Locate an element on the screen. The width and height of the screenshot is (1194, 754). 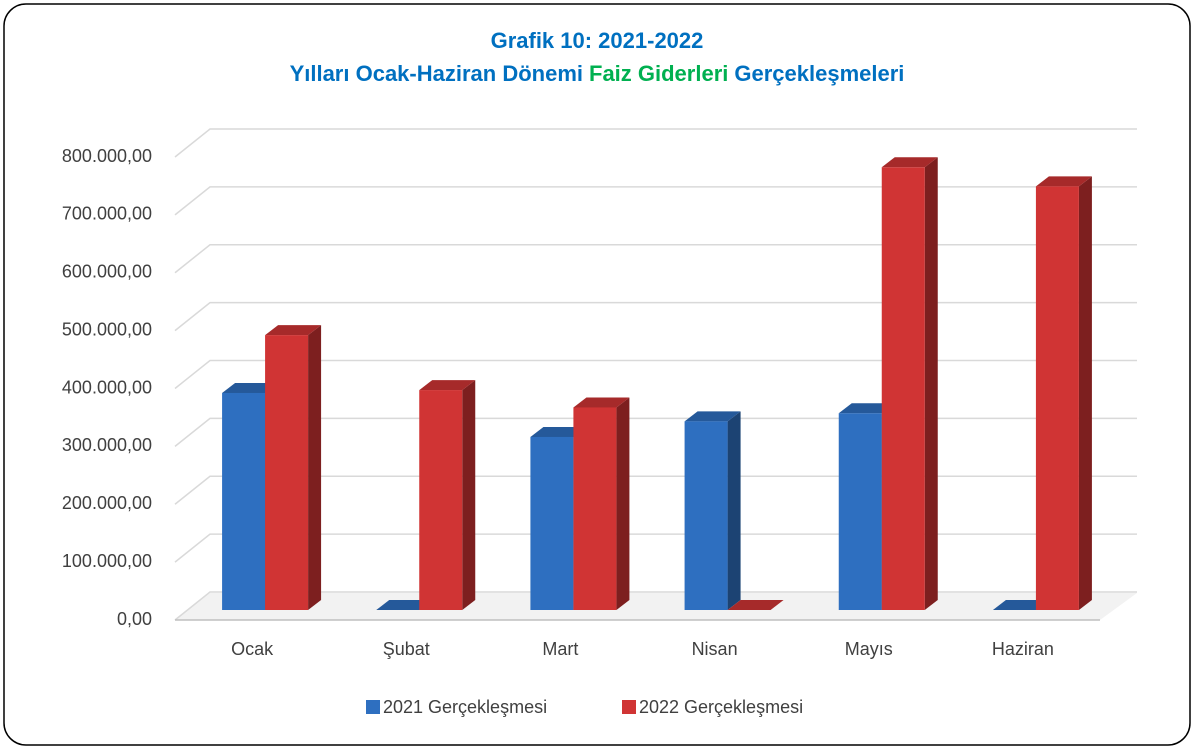
y-tick-label: 500.000,00 is located at coordinates (107, 329).